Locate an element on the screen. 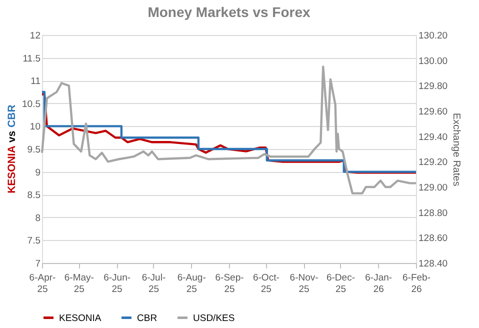 The height and width of the screenshot is (328, 479). x-tick-label: 6-Apr-25 is located at coordinates (42, 283).